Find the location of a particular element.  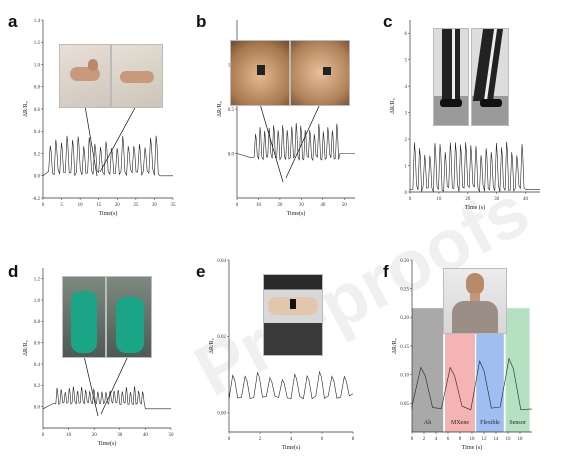

y-tick-label-e-0: 0.00 is located at coordinates (221, 414).